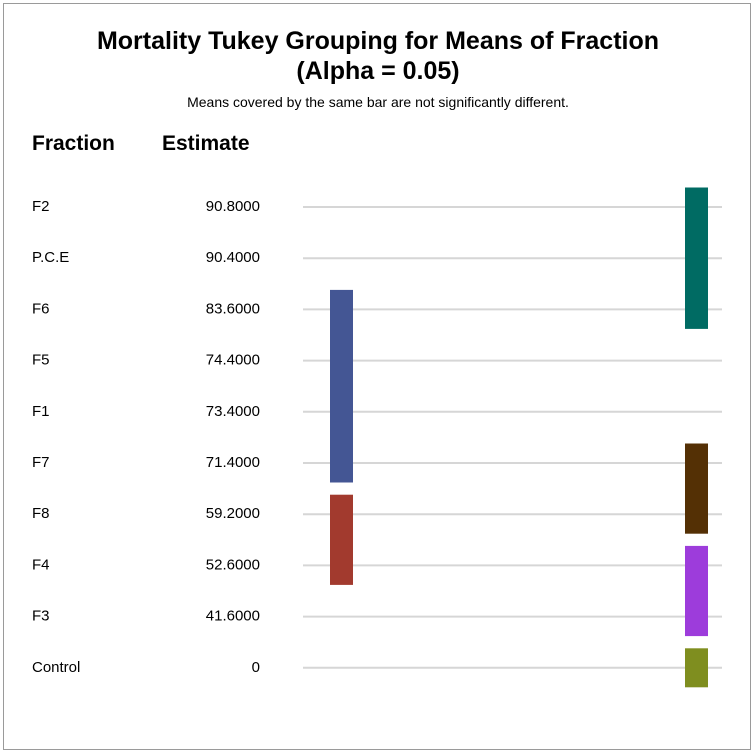  What do you see at coordinates (41, 308) in the screenshot?
I see `row-fraction-label: F6` at bounding box center [41, 308].